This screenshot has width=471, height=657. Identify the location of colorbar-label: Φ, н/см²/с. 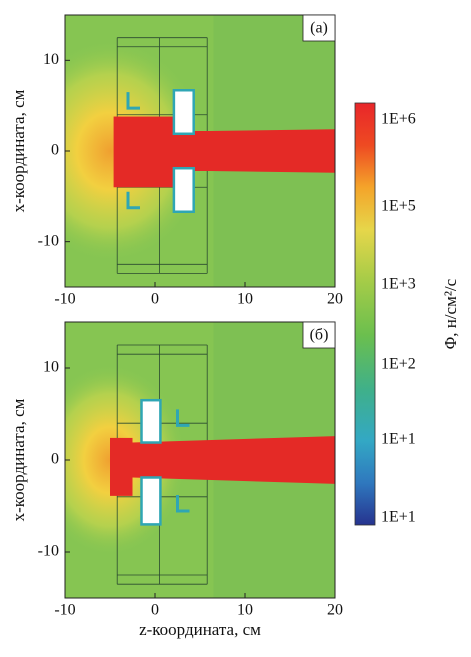
(450, 313).